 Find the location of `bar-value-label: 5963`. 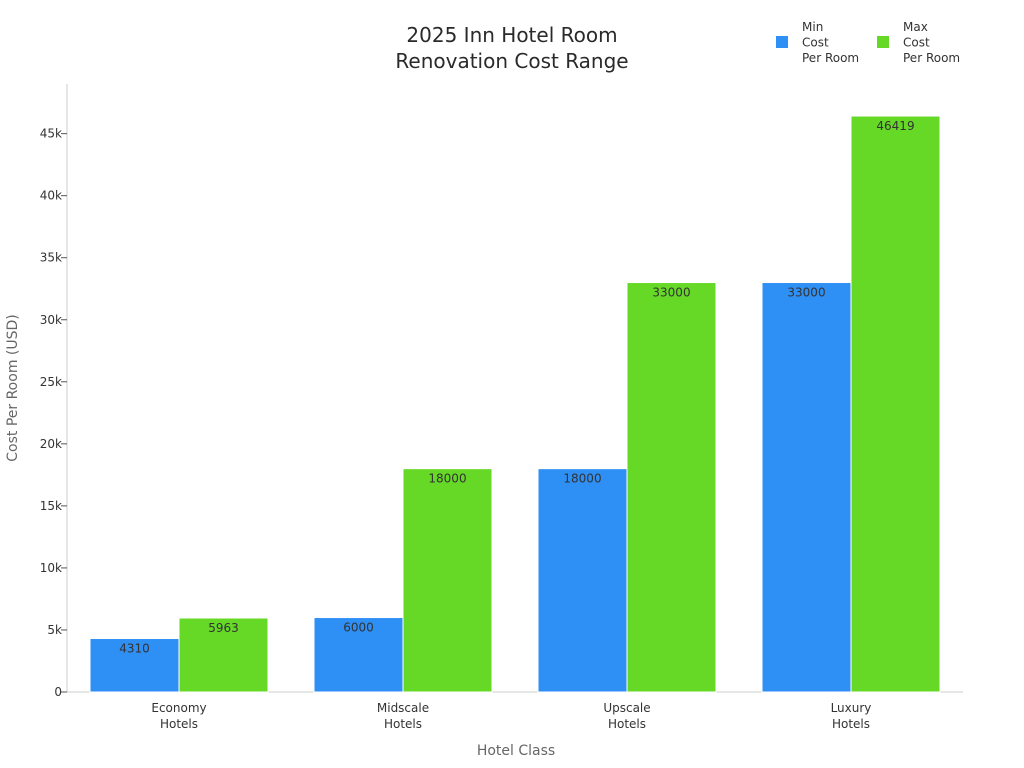

bar-value-label: 5963 is located at coordinates (223, 628).